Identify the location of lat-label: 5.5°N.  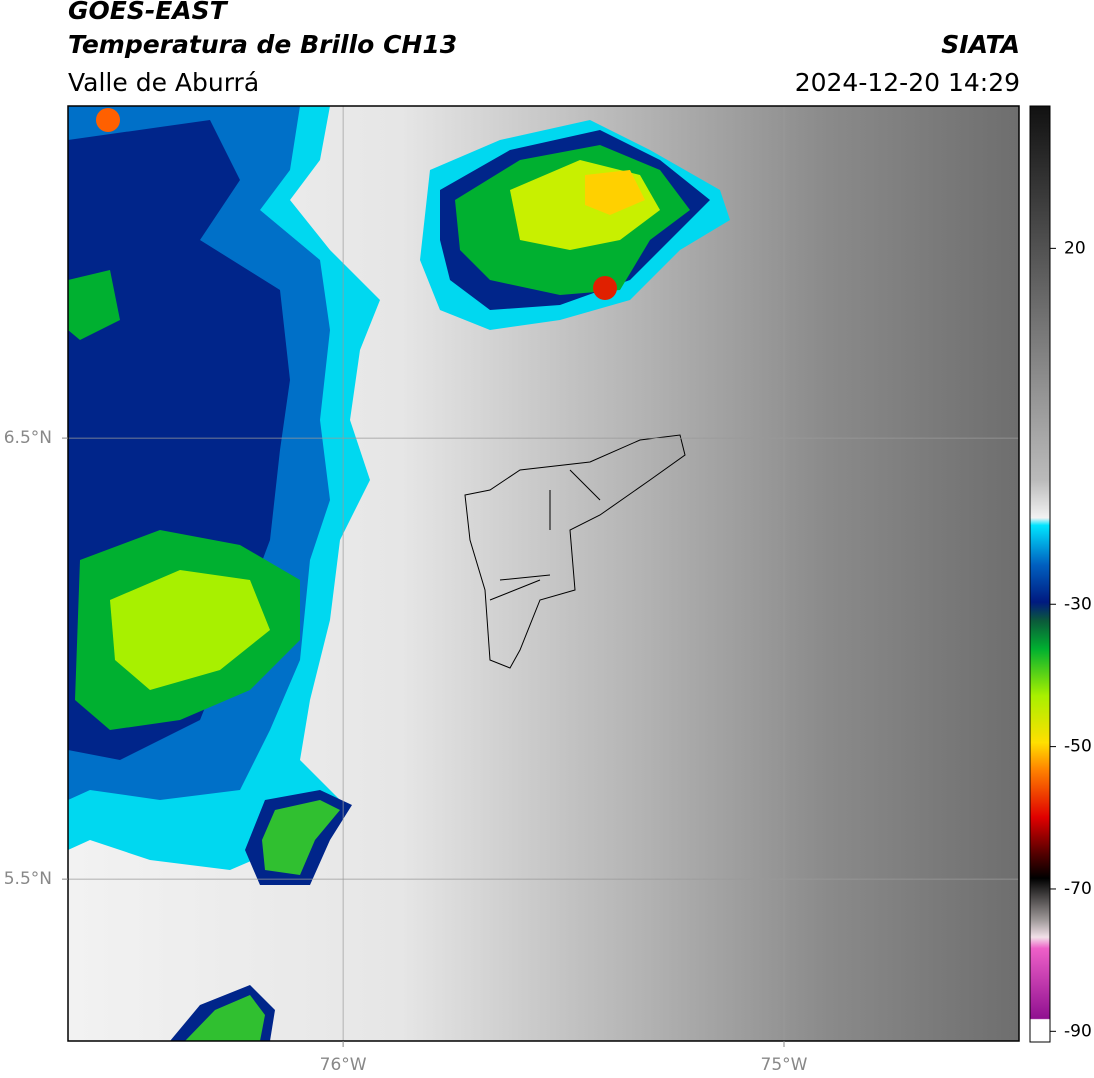
(28, 879).